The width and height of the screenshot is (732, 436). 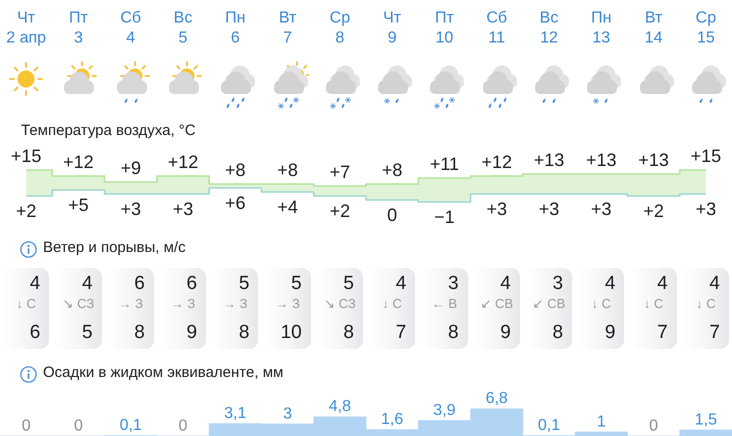 I want to click on x-tick-label: Вт 14, so click(x=653, y=27).